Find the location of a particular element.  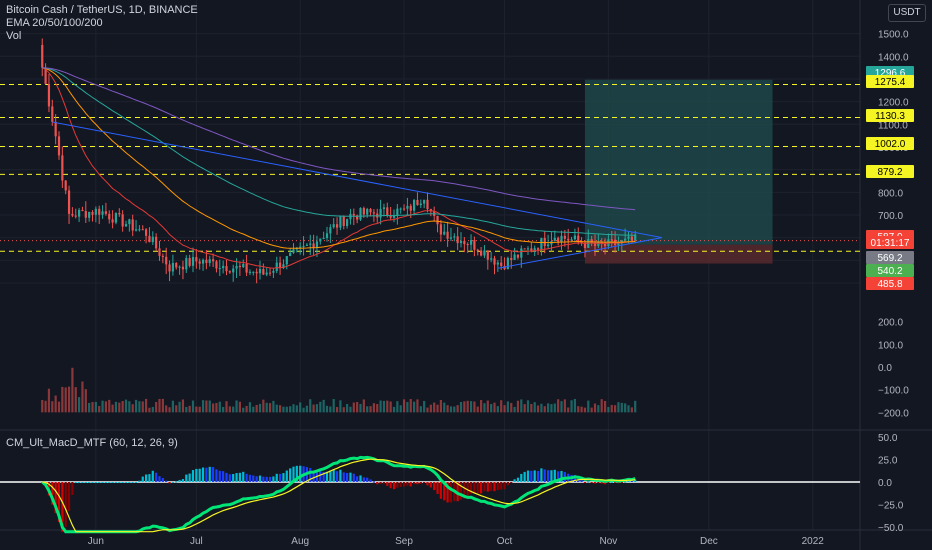

price-level-tag-label: 485.8 is located at coordinates (889, 284).